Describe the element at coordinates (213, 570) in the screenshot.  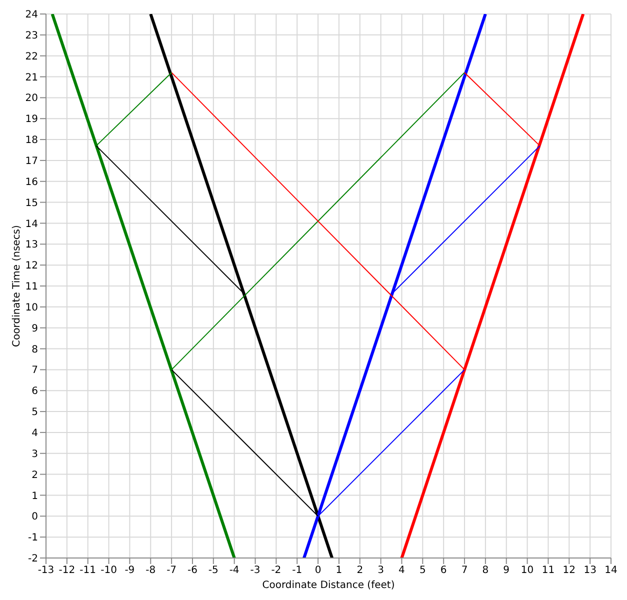
I see `x-tick-label: -5` at that location.